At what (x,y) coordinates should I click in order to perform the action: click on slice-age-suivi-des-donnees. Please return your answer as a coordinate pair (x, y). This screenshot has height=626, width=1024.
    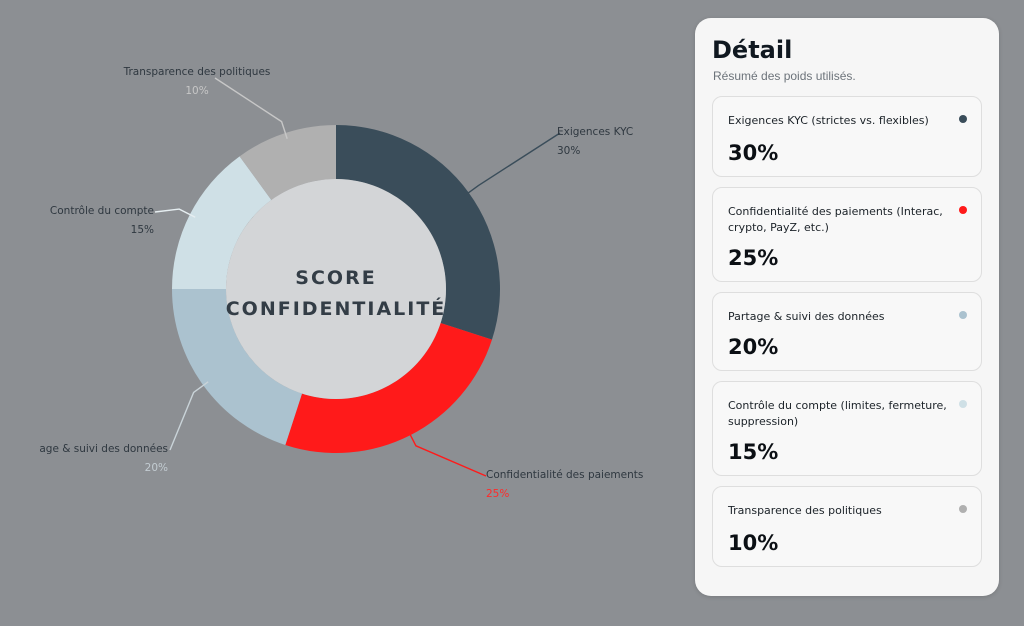
    Looking at the image, I should click on (237, 367).